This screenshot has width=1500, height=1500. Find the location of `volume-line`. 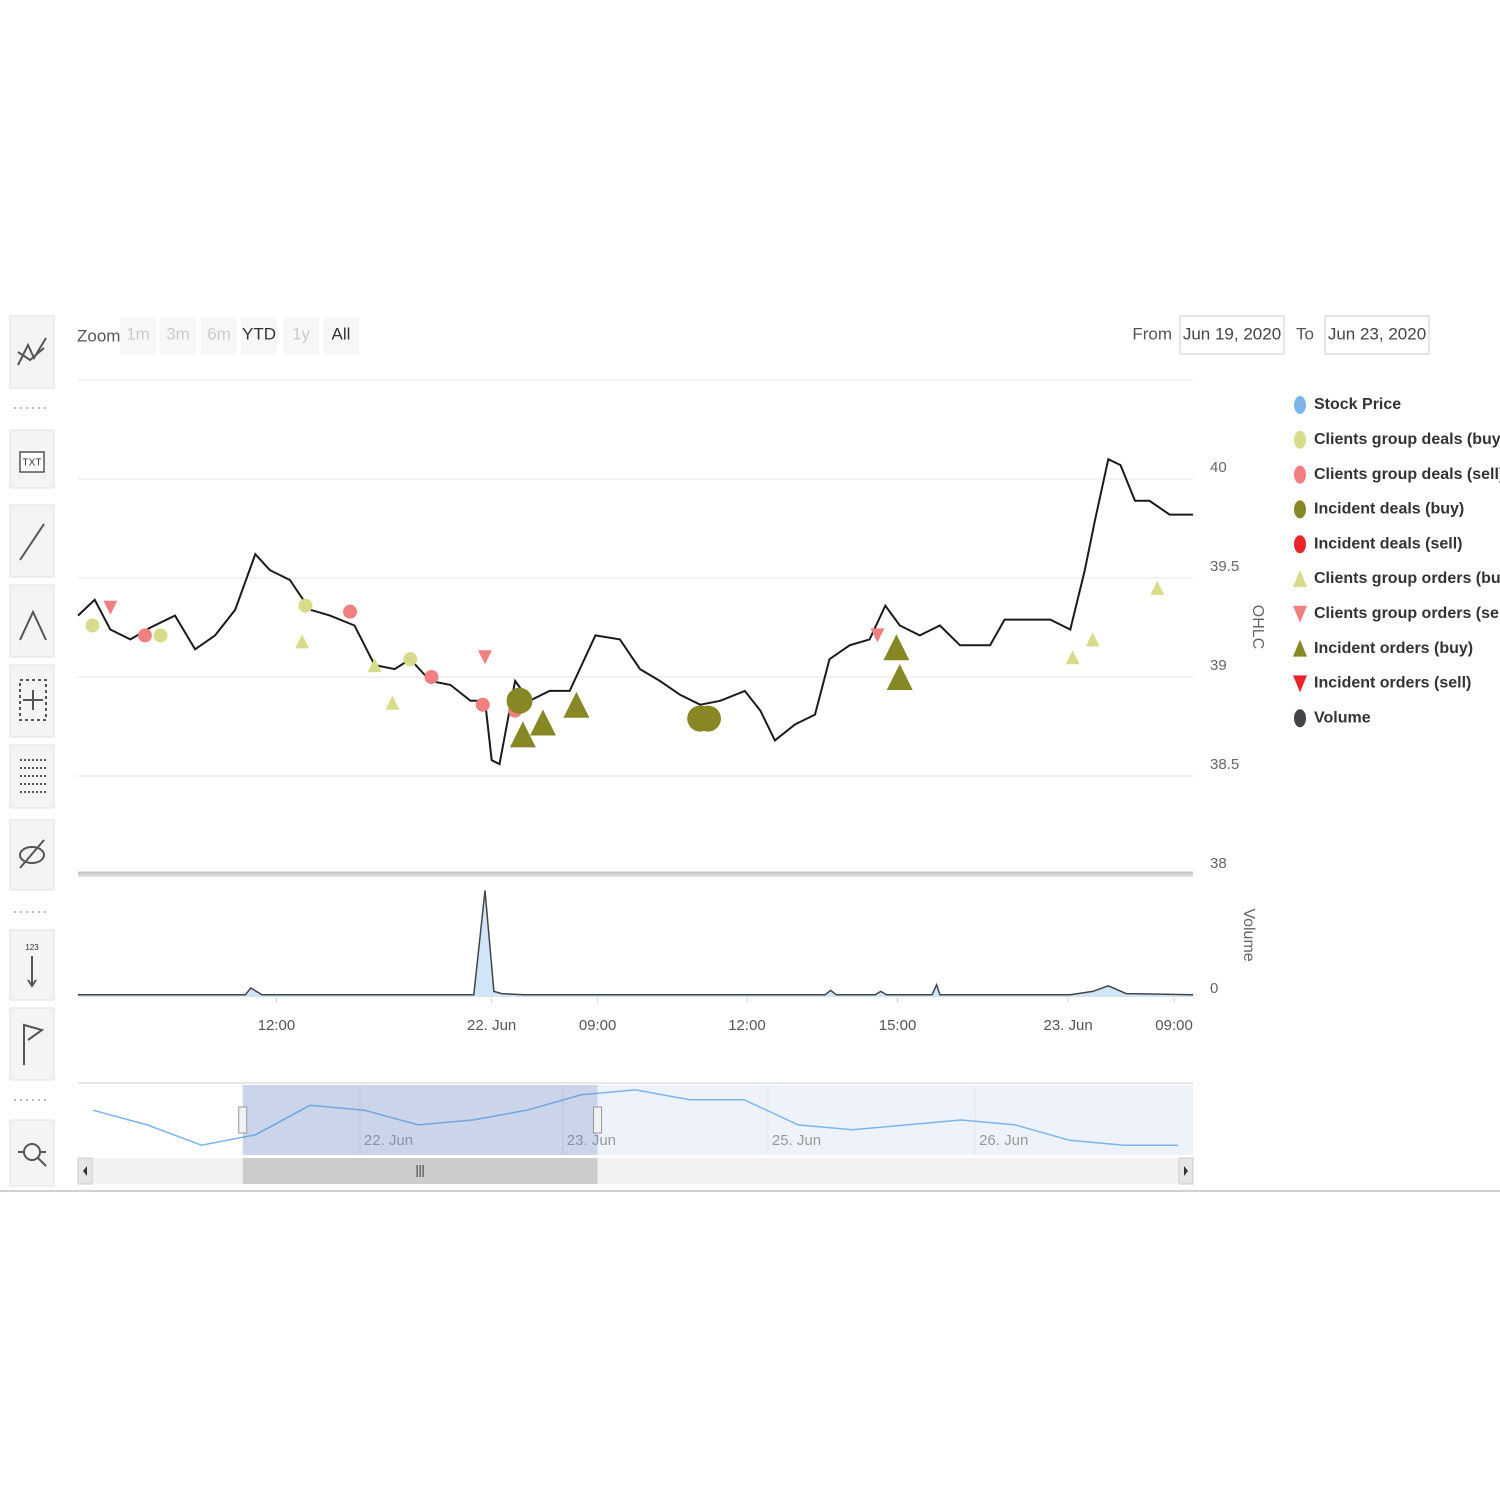

volume-line is located at coordinates (636, 943).